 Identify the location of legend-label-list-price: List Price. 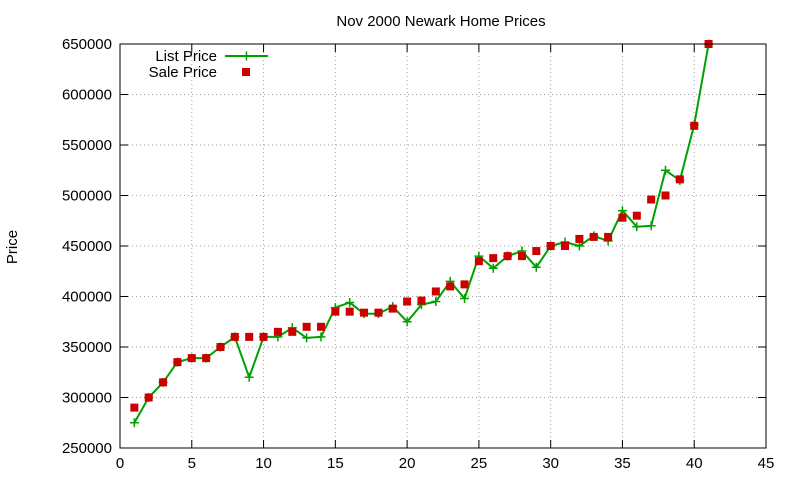
(186, 56).